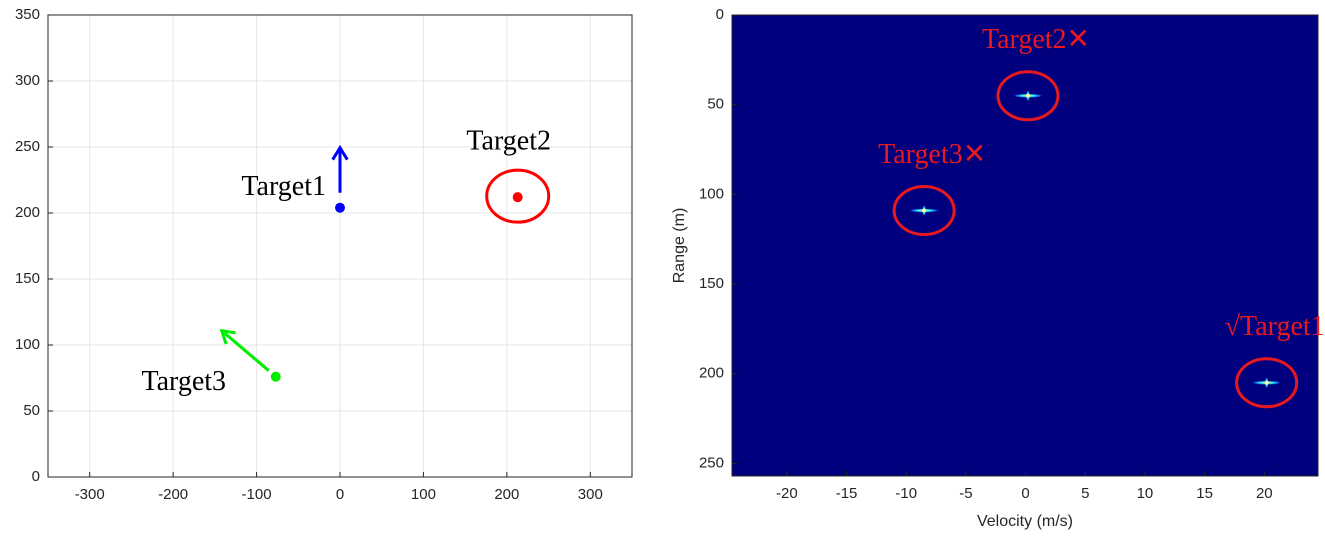 The height and width of the screenshot is (541, 1325). I want to click on x-tick-label: -5, so click(965, 493).